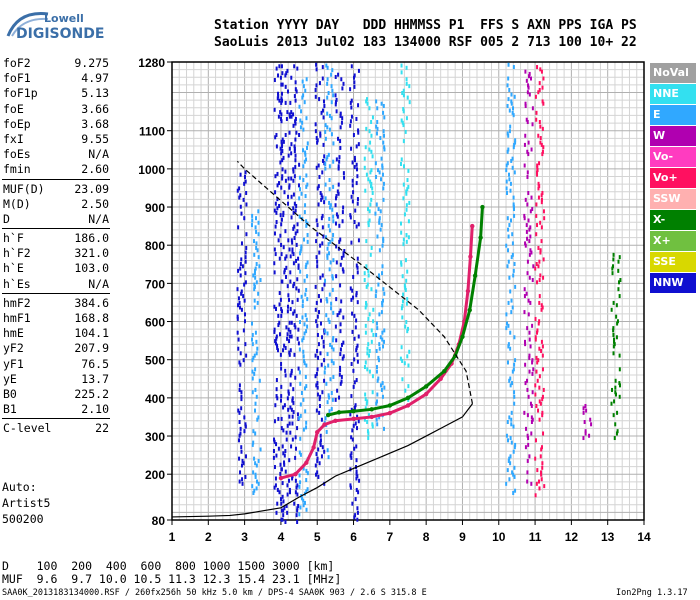 This screenshot has width=700, height=600. I want to click on param-row: foEs N/A, so click(82, 154).